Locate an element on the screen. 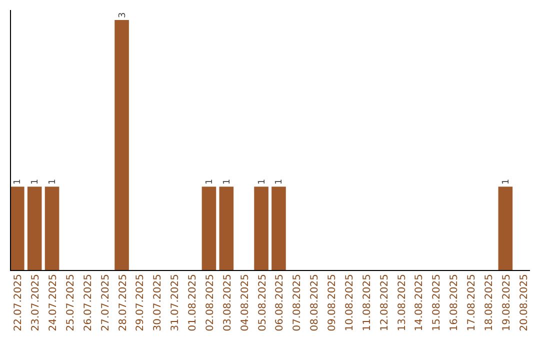 The width and height of the screenshot is (540, 340). x-tick-label: 19.08.2025 is located at coordinates (506, 303).